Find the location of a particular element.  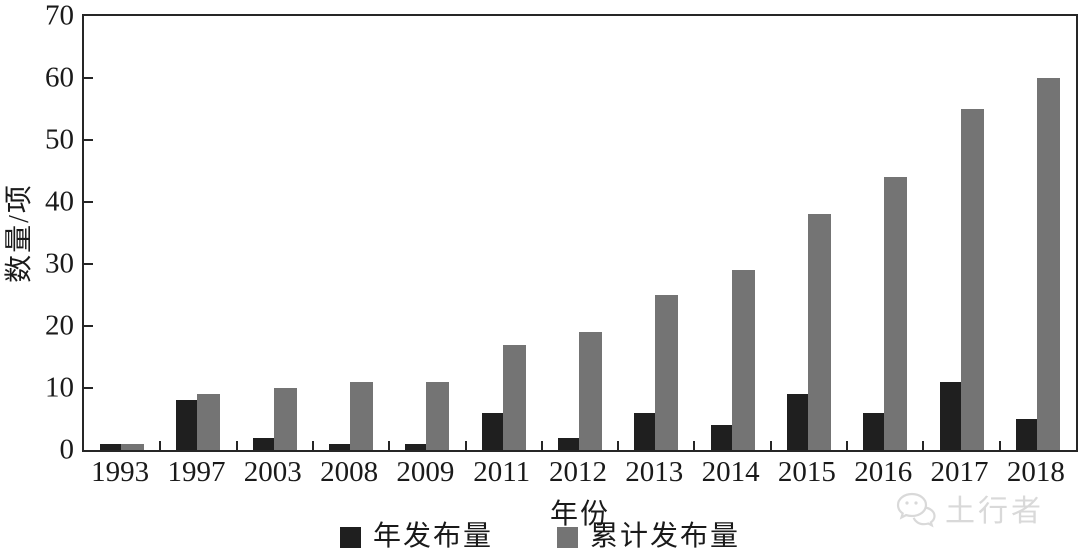

watermark-text: 土行者 is located at coordinates (994, 511).